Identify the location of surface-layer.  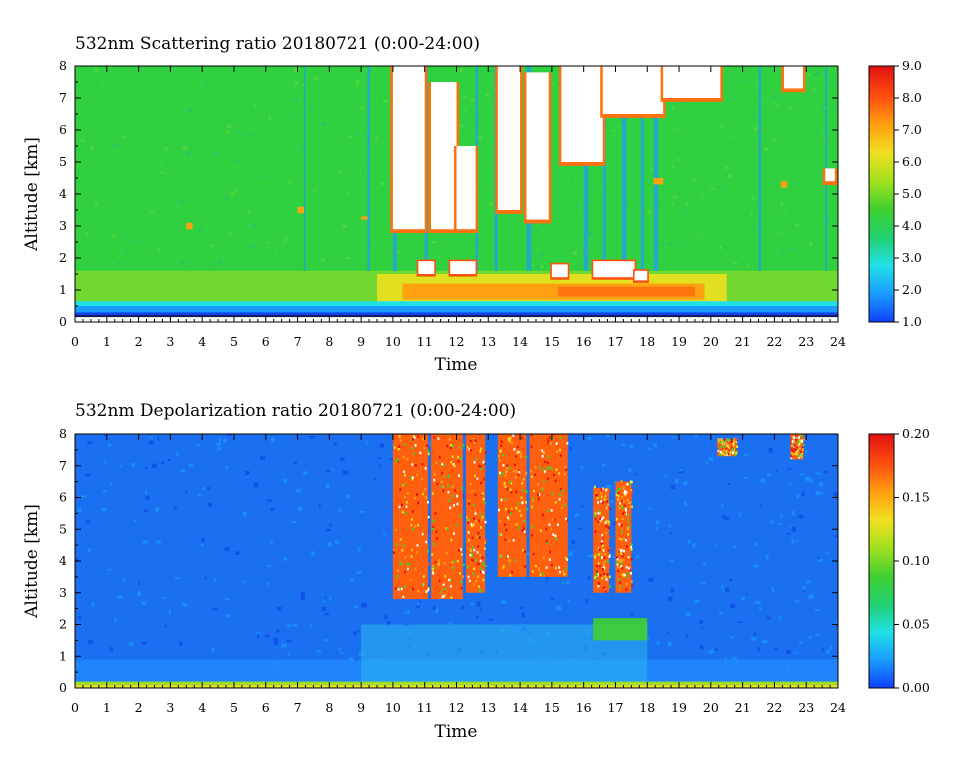
(456, 303).